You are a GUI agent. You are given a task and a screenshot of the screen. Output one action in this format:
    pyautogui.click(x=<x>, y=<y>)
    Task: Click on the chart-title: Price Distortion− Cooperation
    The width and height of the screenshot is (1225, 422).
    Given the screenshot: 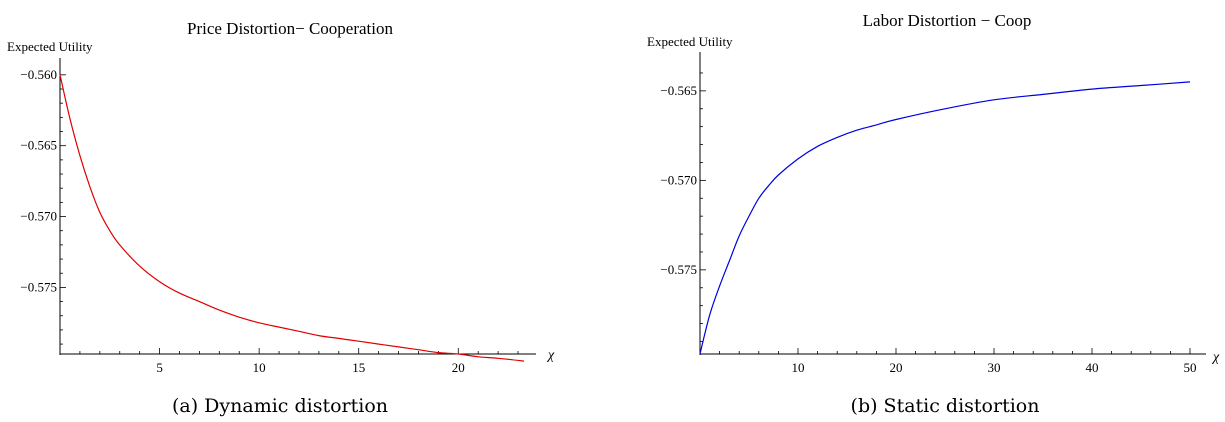 What is the action you would take?
    pyautogui.click(x=290, y=28)
    